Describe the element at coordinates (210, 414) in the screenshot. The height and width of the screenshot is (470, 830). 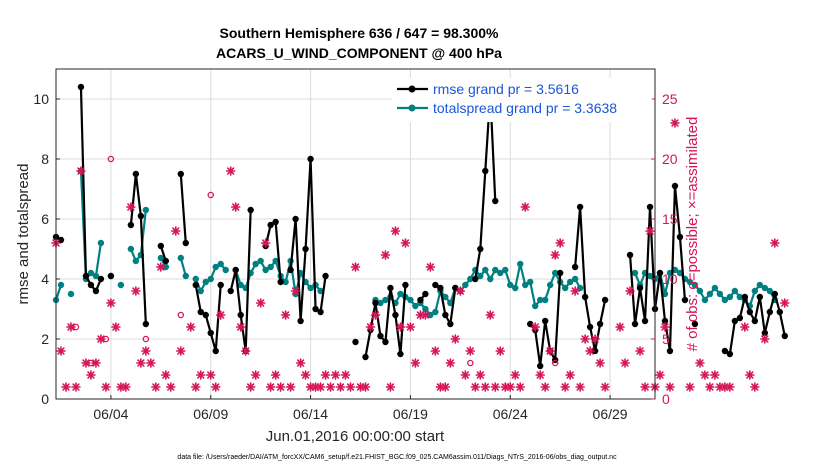
I see `x-tick-label: 06/09` at that location.